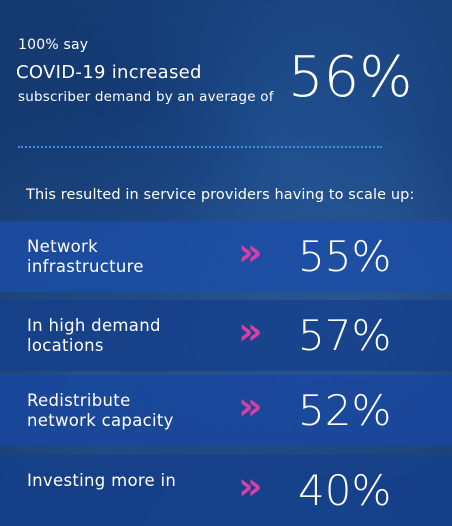 The image size is (452, 526). What do you see at coordinates (65, 345) in the screenshot?
I see `stat-row-label-line: locations` at bounding box center [65, 345].